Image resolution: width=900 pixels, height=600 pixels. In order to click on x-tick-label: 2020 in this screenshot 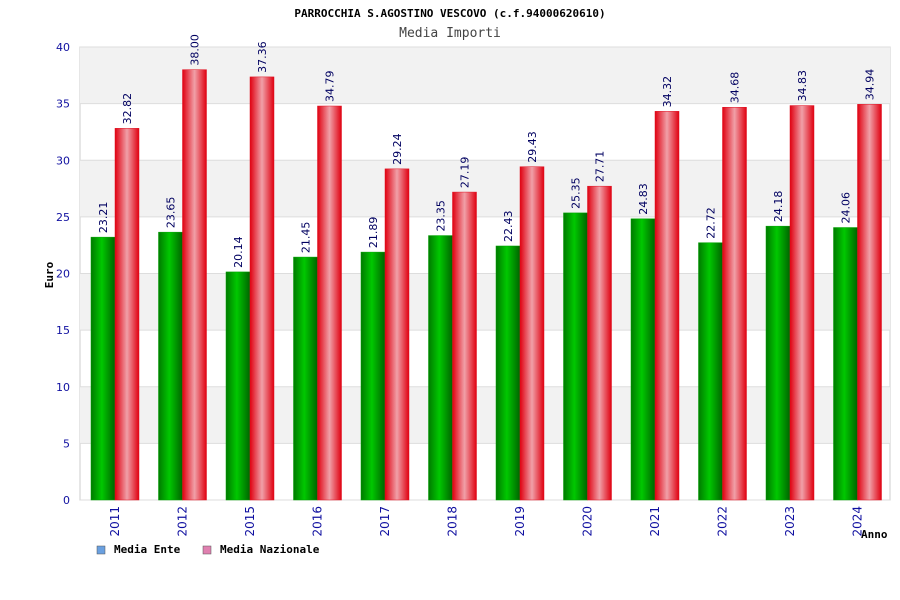, I will do `click(588, 521)`.